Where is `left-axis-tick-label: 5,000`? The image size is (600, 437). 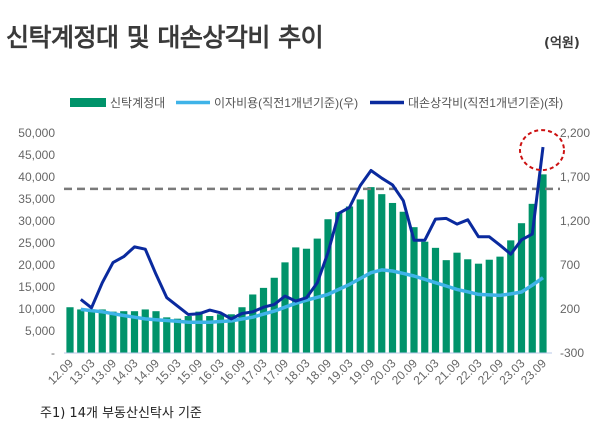
left-axis-tick-label: 5,000 is located at coordinates (40, 331).